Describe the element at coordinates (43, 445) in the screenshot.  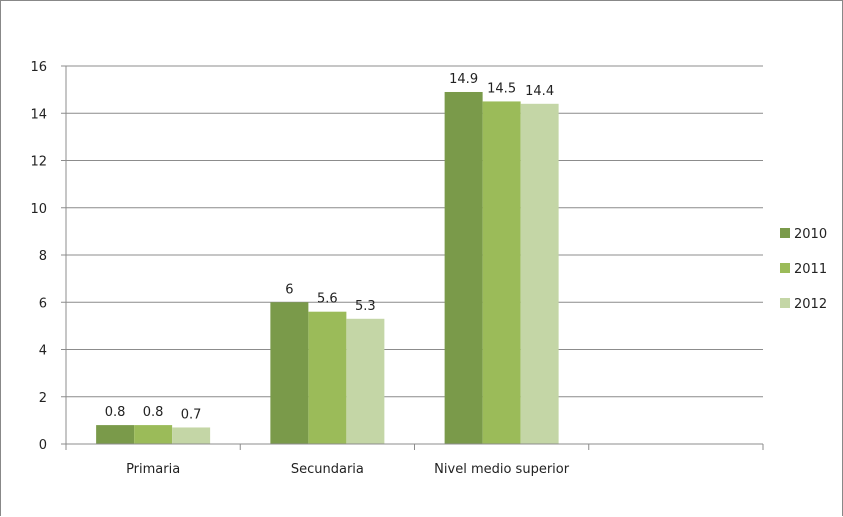
I see `y-tick-label: 0` at that location.